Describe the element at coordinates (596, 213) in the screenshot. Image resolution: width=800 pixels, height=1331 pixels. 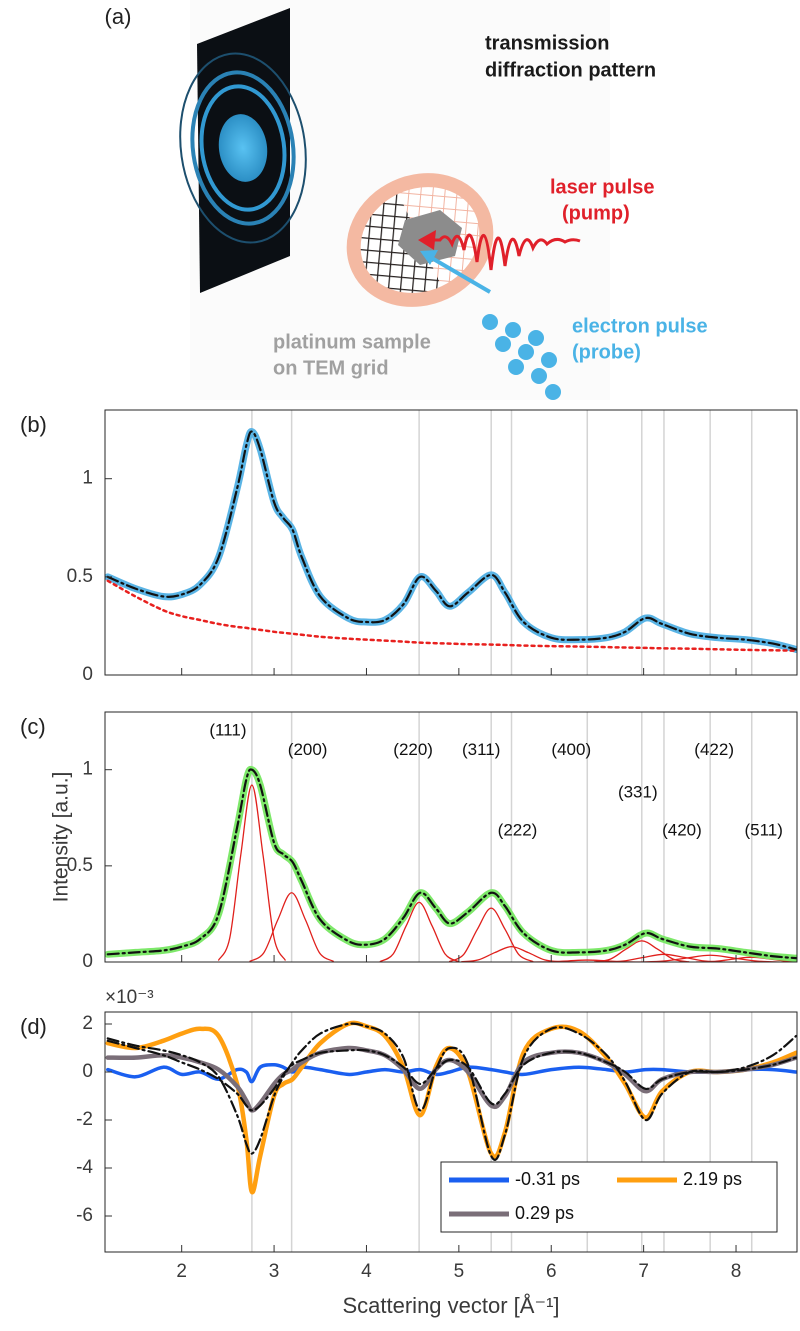
I see `laser-label: (pump)` at that location.